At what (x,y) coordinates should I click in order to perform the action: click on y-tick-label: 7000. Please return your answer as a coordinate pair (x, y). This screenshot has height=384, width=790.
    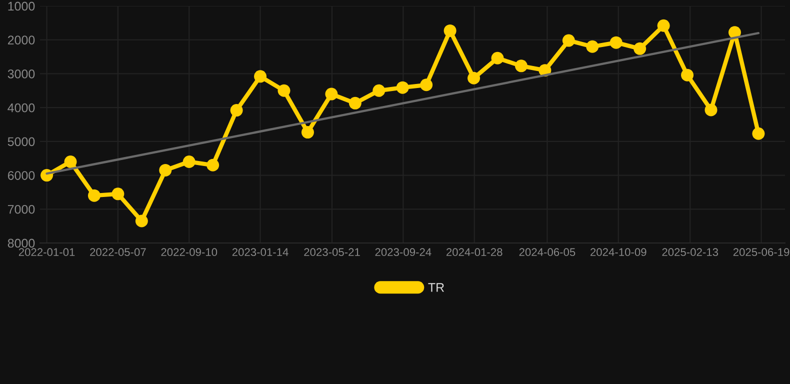
    Looking at the image, I should click on (21, 209).